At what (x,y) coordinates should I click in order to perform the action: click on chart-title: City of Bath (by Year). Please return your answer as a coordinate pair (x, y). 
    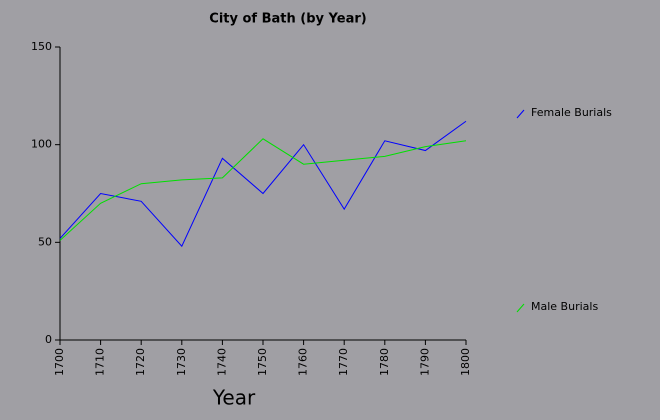
    Looking at the image, I should click on (287, 19).